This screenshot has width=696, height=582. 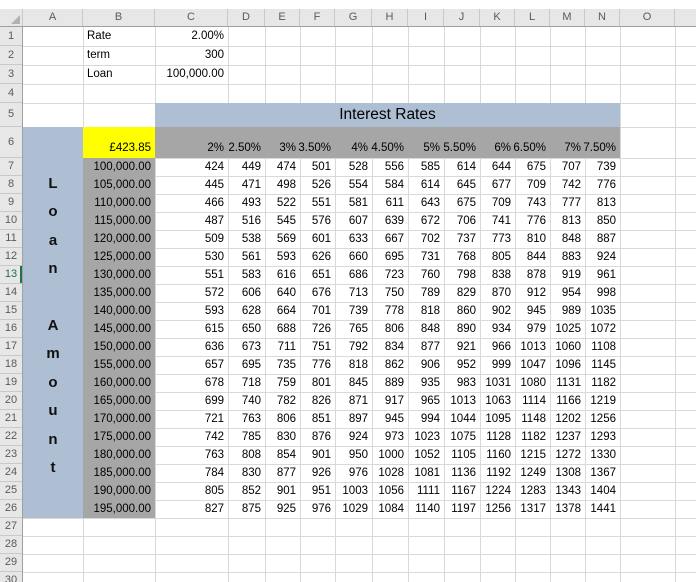 I want to click on payment-cell: 556, so click(x=394, y=167).